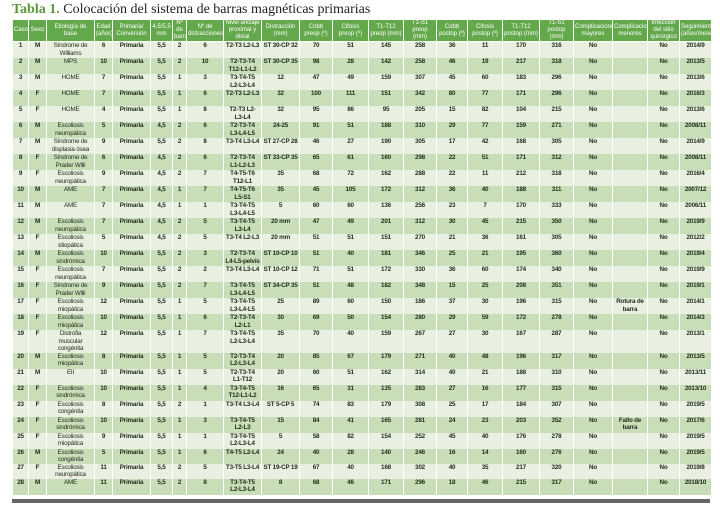 Image resolution: width=720 pixels, height=518 pixels. What do you see at coordinates (521, 258) in the screenshot?
I see `table-cell: 195` at bounding box center [521, 258].